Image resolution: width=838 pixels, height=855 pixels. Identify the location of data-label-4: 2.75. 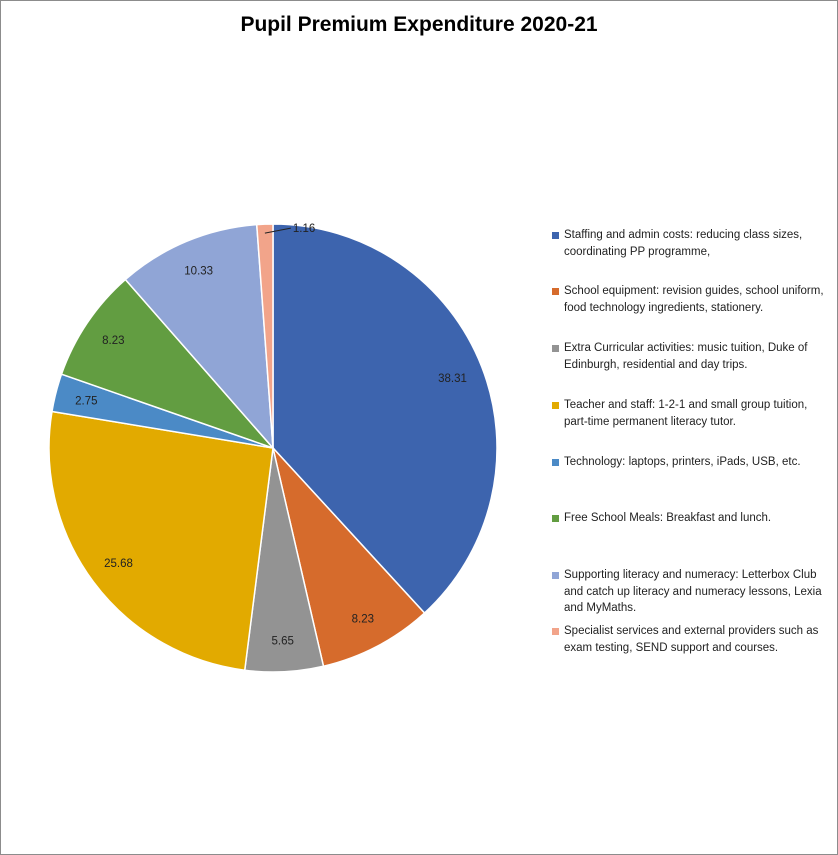
(86, 401).